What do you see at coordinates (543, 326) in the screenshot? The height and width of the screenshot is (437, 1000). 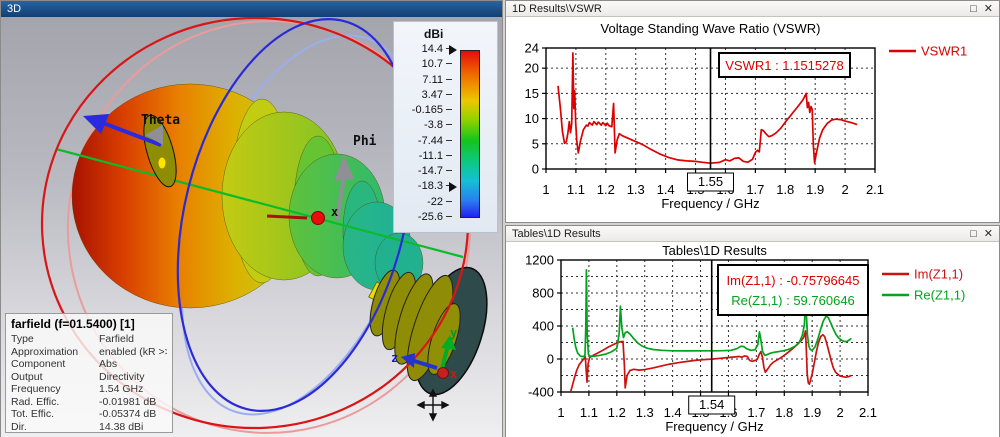 I see `y-tick-label: 400` at bounding box center [543, 326].